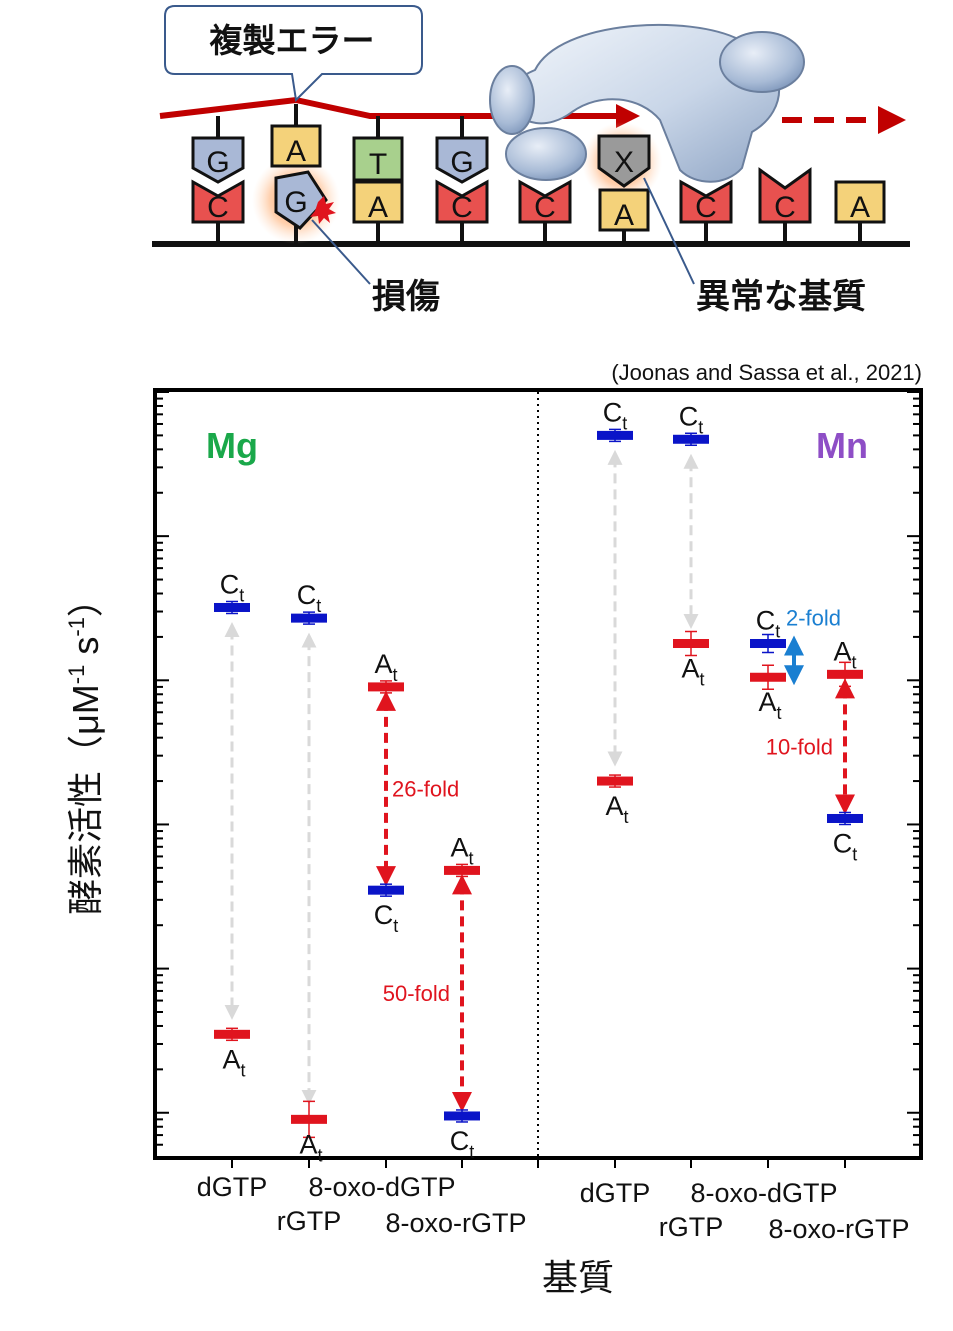 The width and height of the screenshot is (953, 1331). Describe the element at coordinates (578, 1277) in the screenshot. I see `x-axis-title: 基質` at that location.